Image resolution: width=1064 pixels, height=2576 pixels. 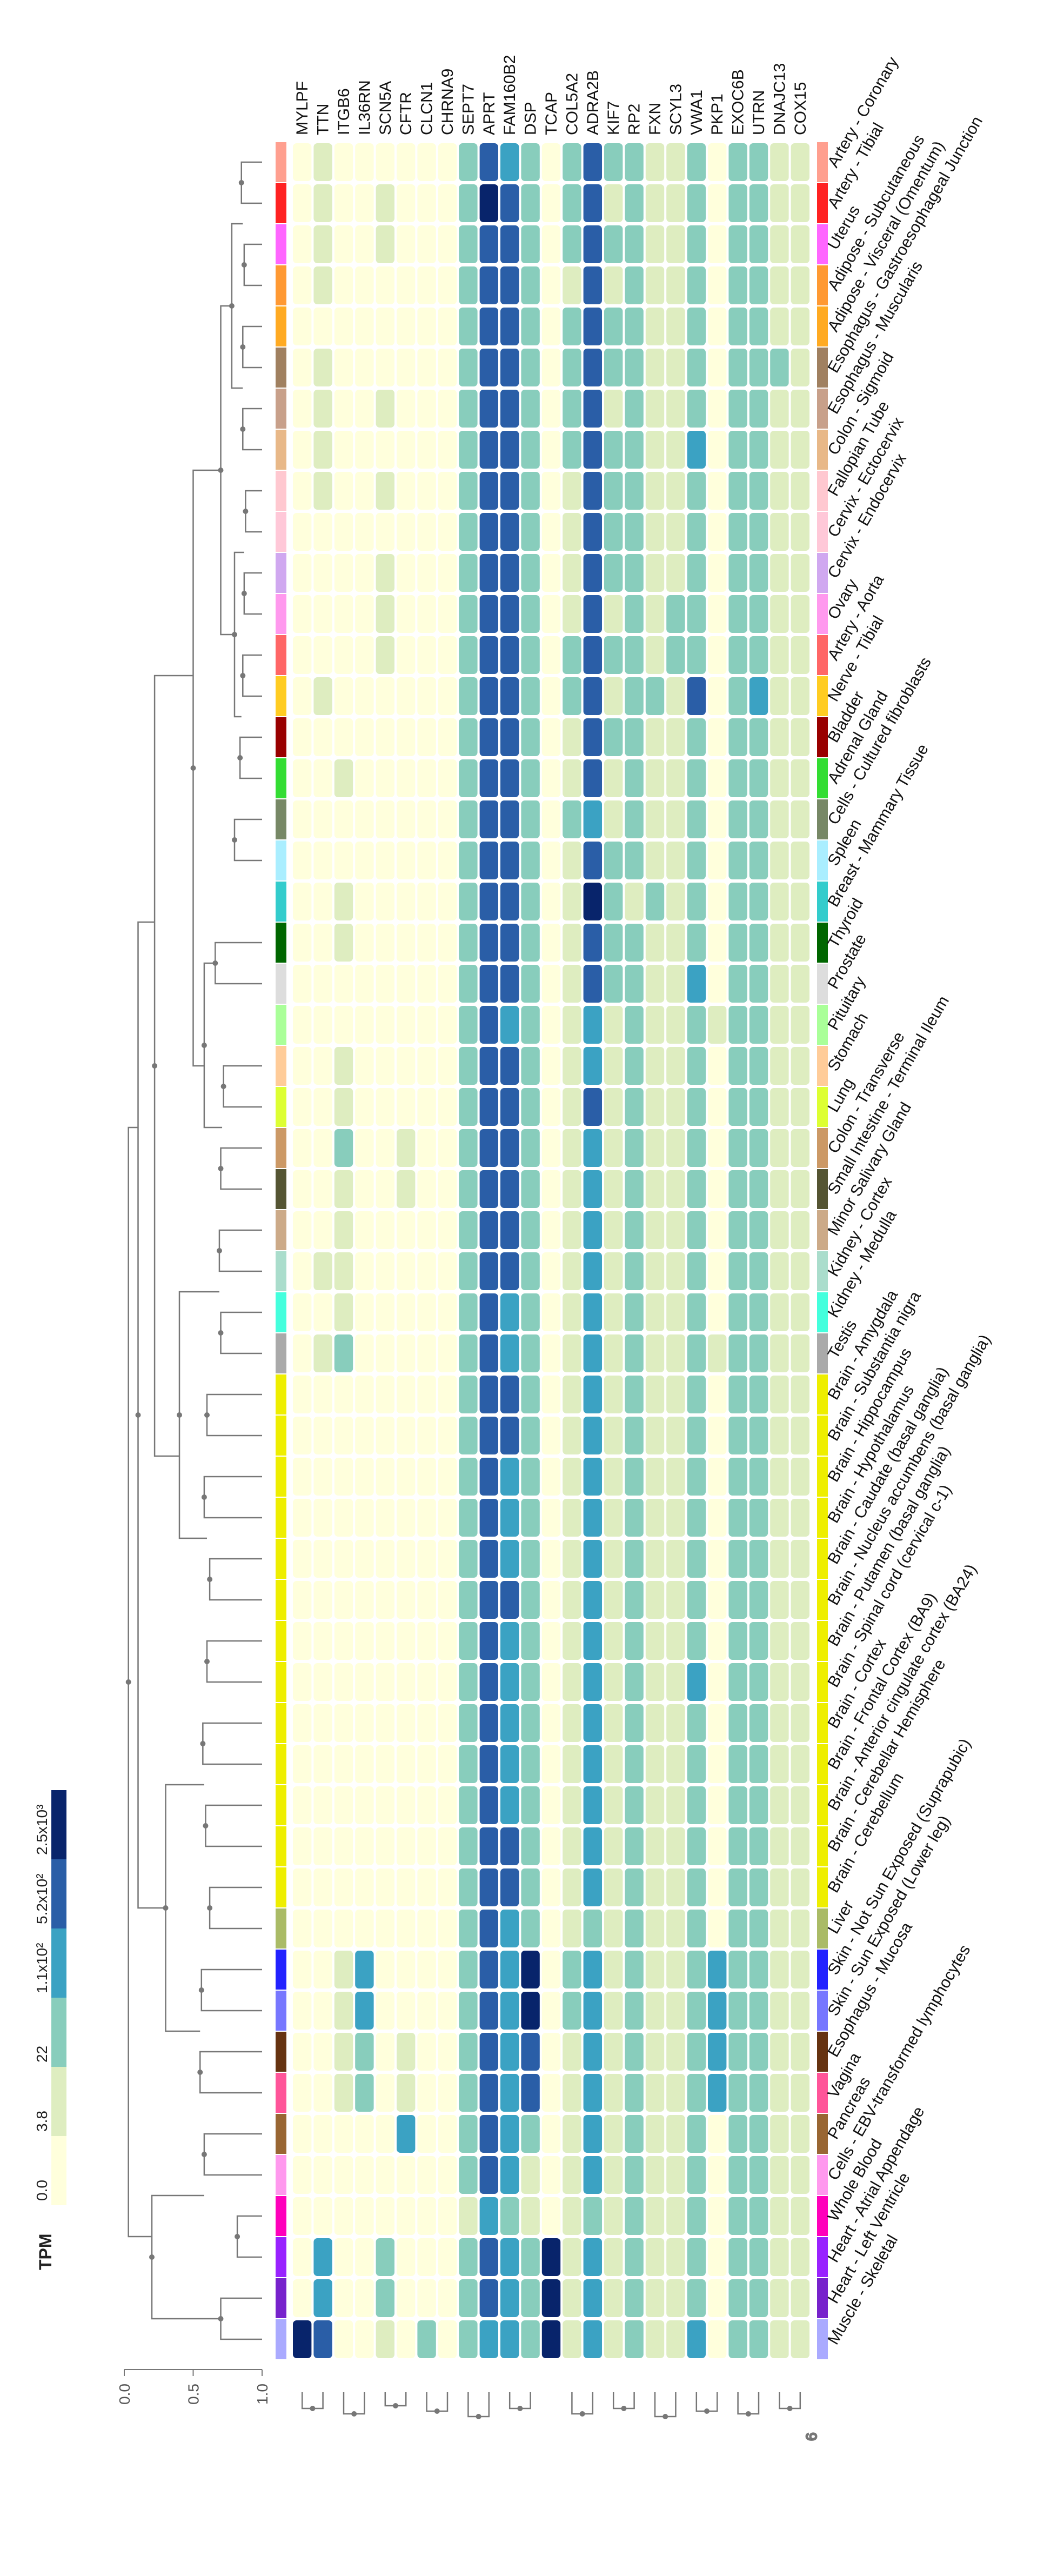 I want to click on gene-label: SCYL3, so click(x=676, y=110).